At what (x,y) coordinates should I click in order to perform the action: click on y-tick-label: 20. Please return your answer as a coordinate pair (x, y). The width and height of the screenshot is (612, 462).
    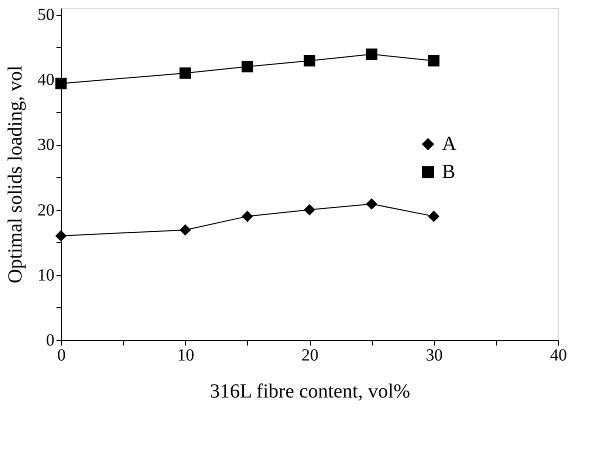
    Looking at the image, I should click on (46, 210).